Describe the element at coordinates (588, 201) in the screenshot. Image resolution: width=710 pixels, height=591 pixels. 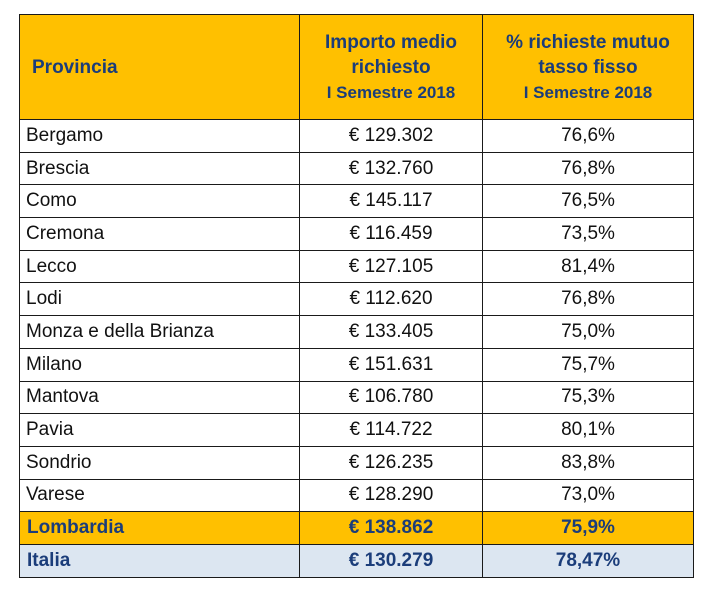
I see `cell-perc: 76,5%` at that location.